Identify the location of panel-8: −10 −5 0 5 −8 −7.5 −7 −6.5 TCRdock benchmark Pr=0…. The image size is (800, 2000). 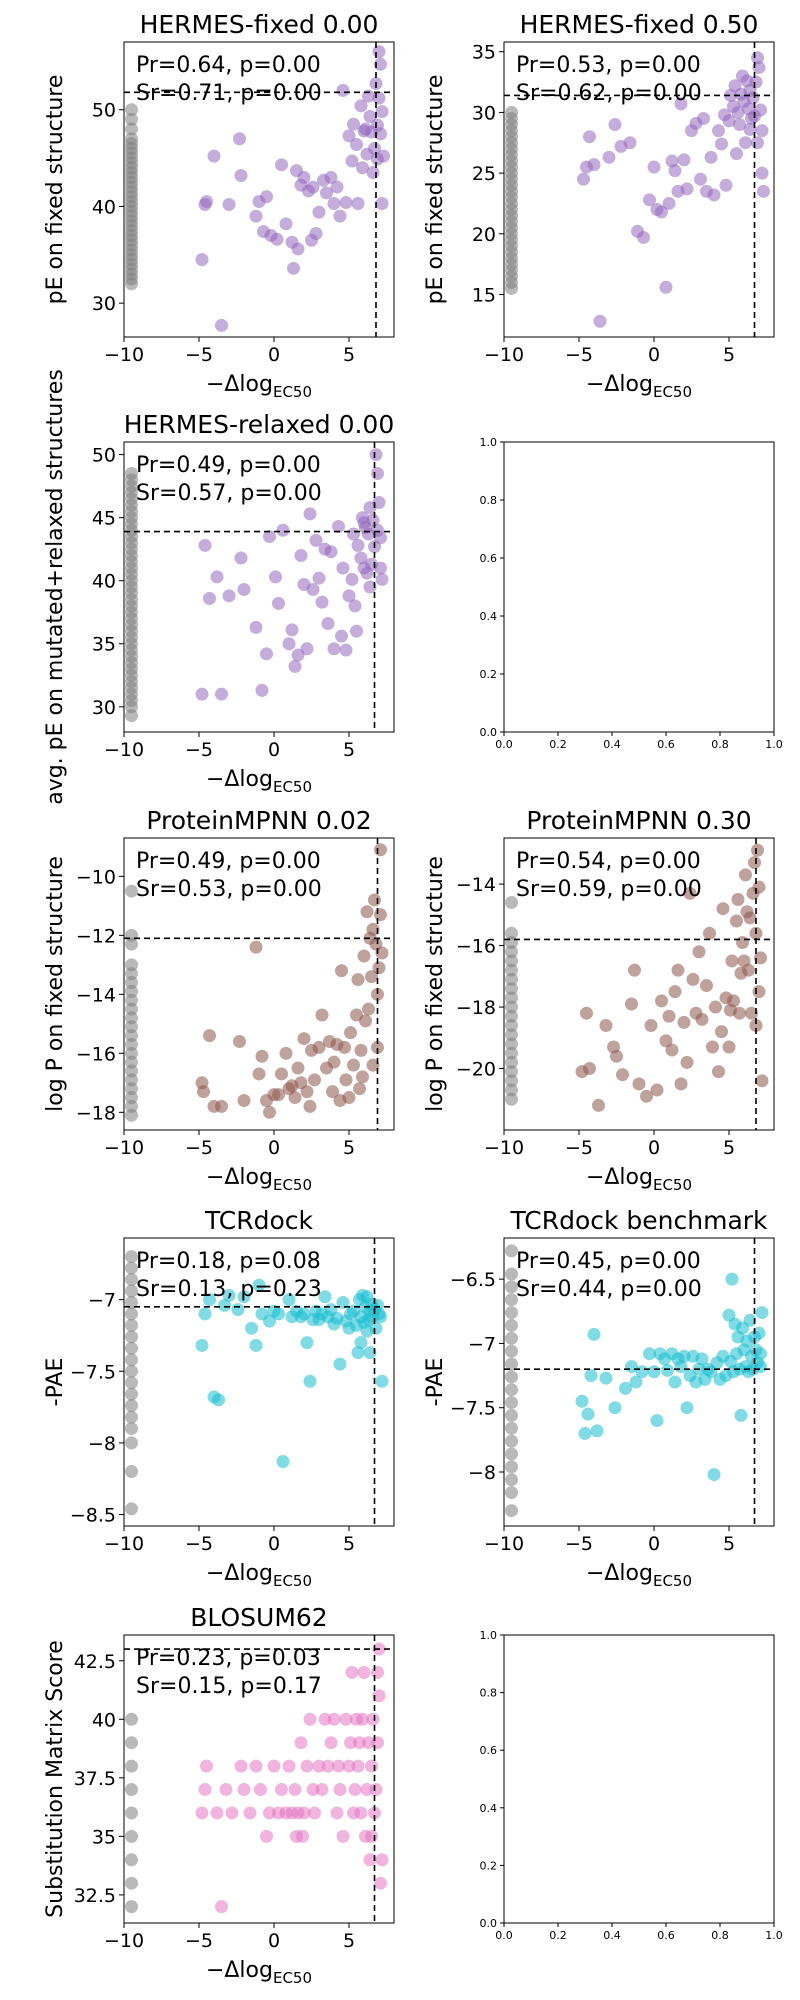
(599, 1398).